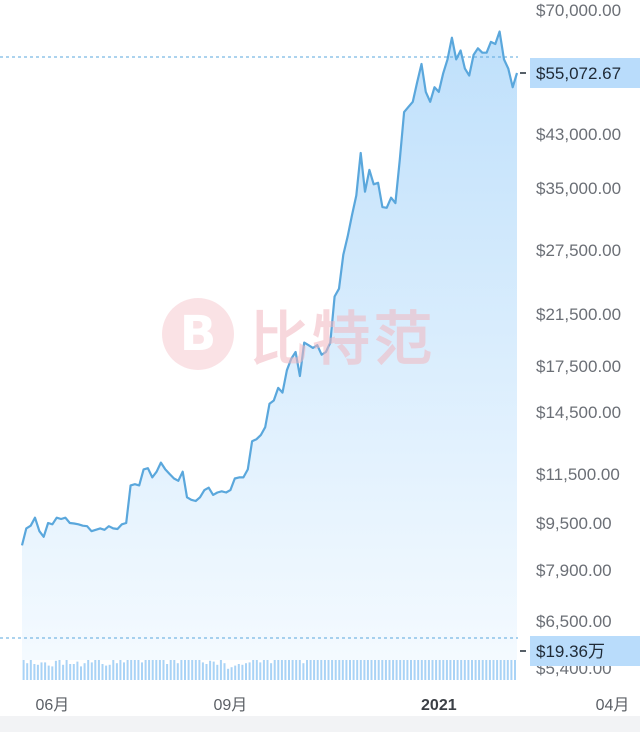 This screenshot has width=640, height=732. Describe the element at coordinates (578, 314) in the screenshot. I see `y-tick-label: $21,500.00` at that location.